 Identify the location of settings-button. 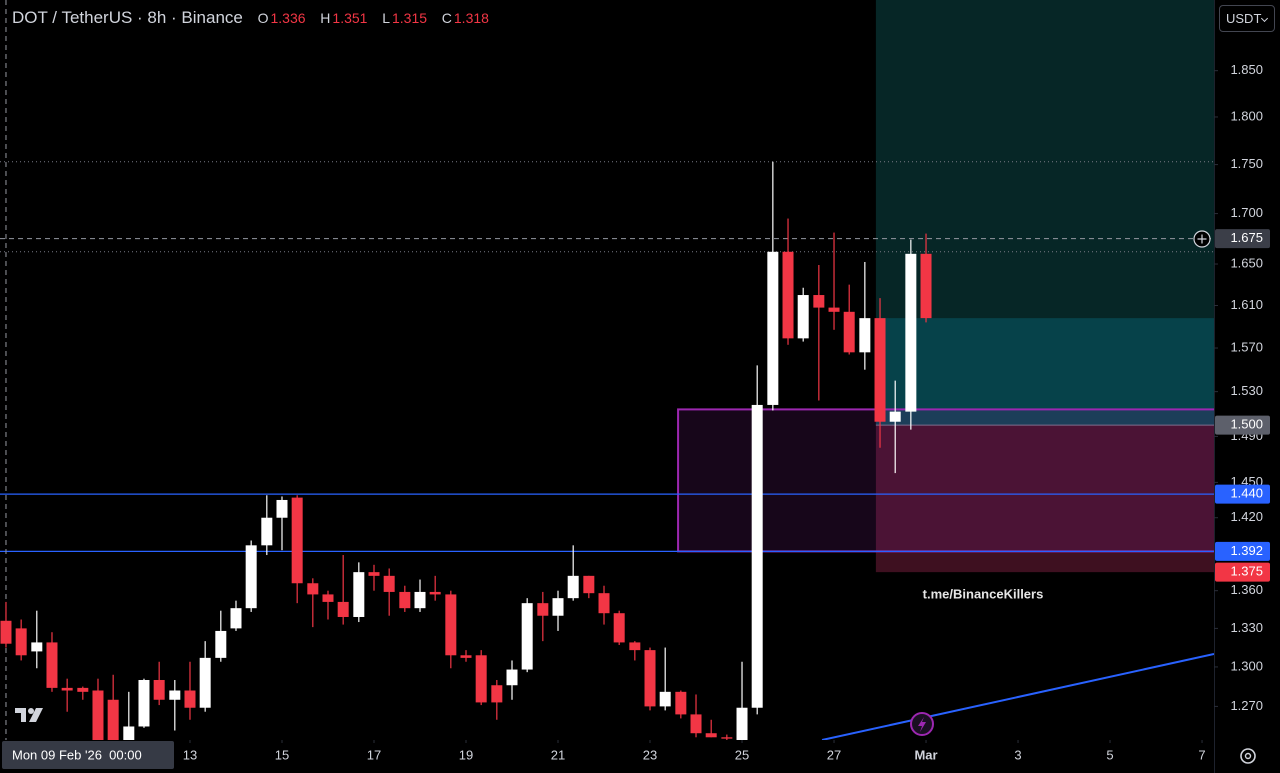
(1248, 756).